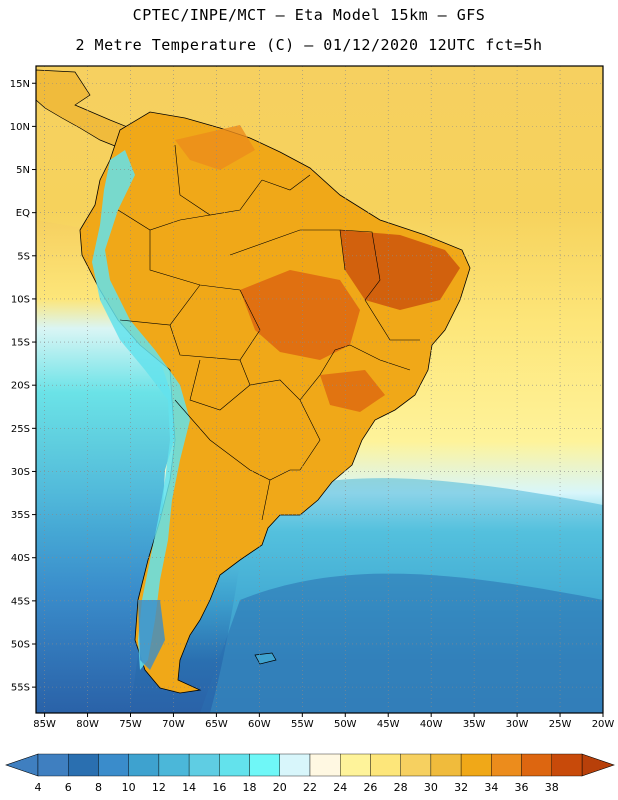  I want to click on longitude-tick-label: 45W, so click(388, 724).